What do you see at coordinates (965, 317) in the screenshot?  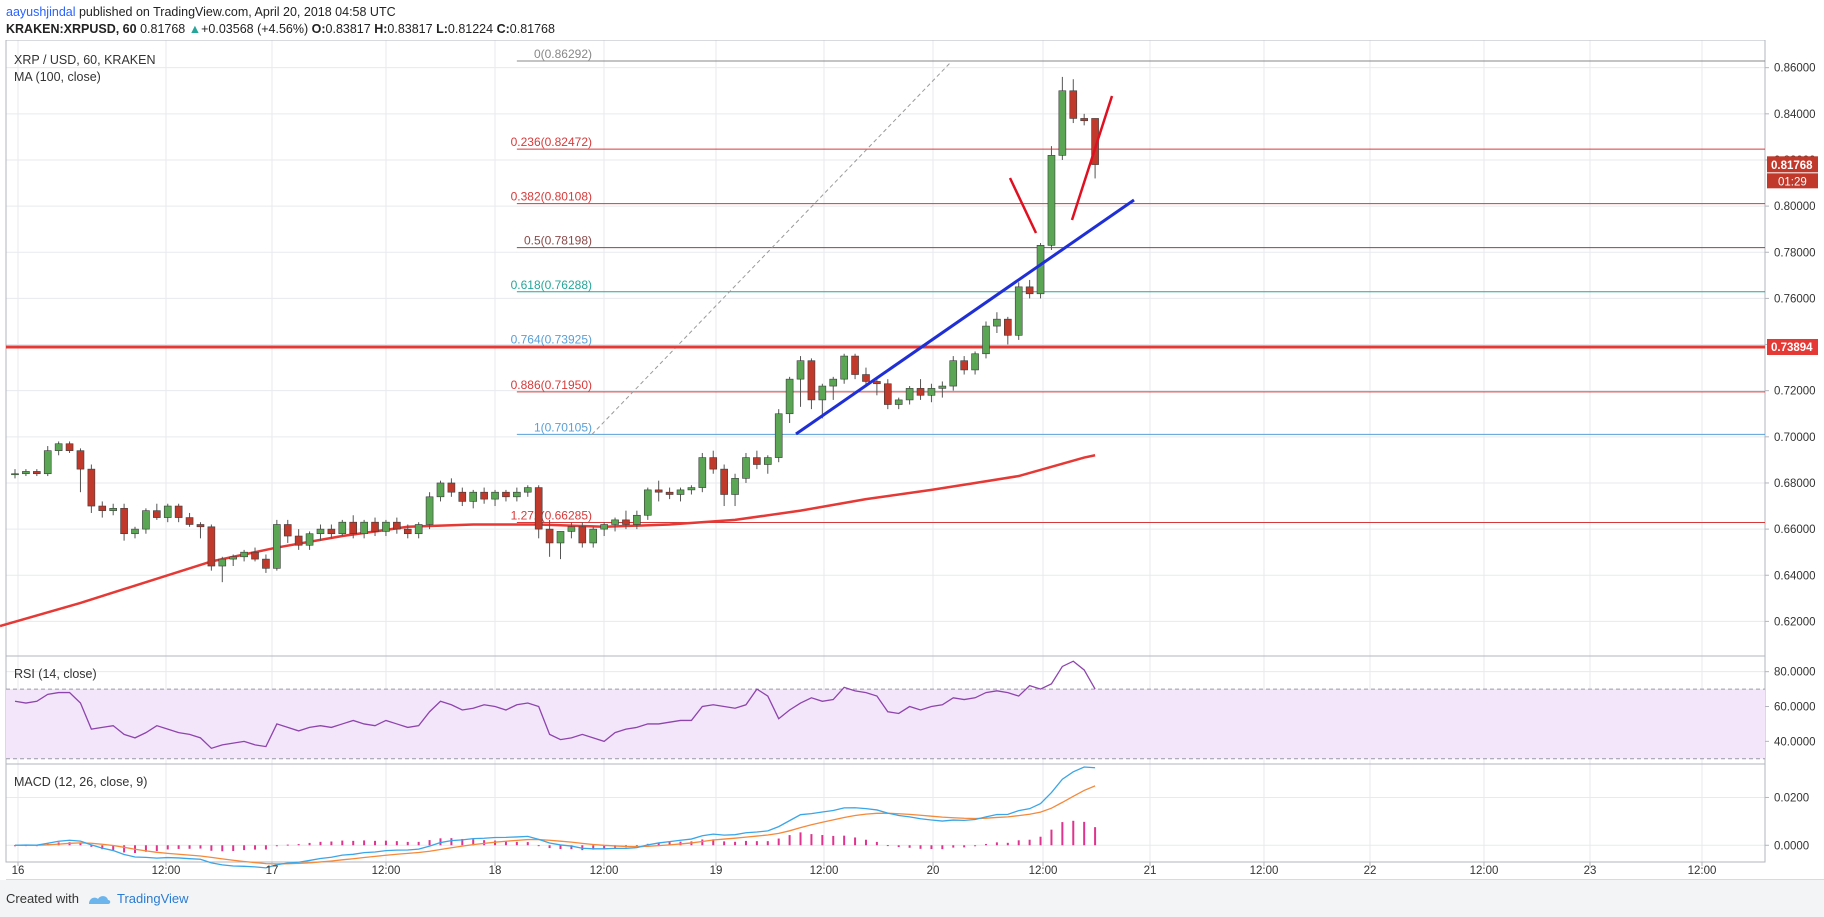 I see `ascending-trend-line` at bounding box center [965, 317].